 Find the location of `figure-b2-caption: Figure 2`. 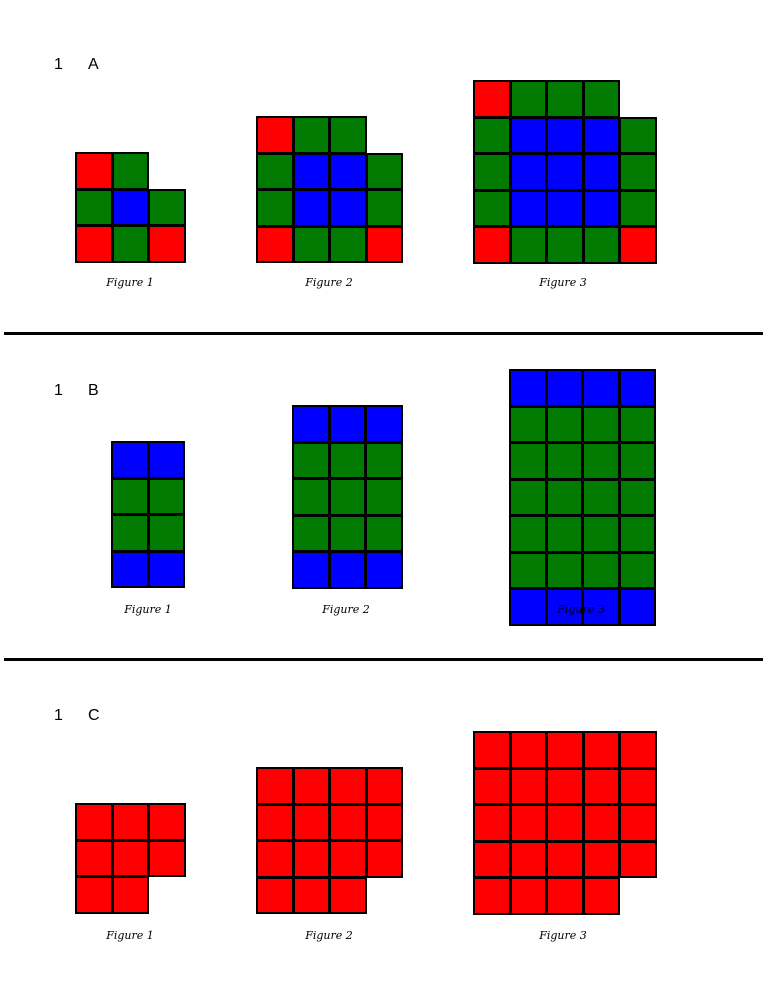

figure-b2-caption: Figure 2 is located at coordinates (346, 609).